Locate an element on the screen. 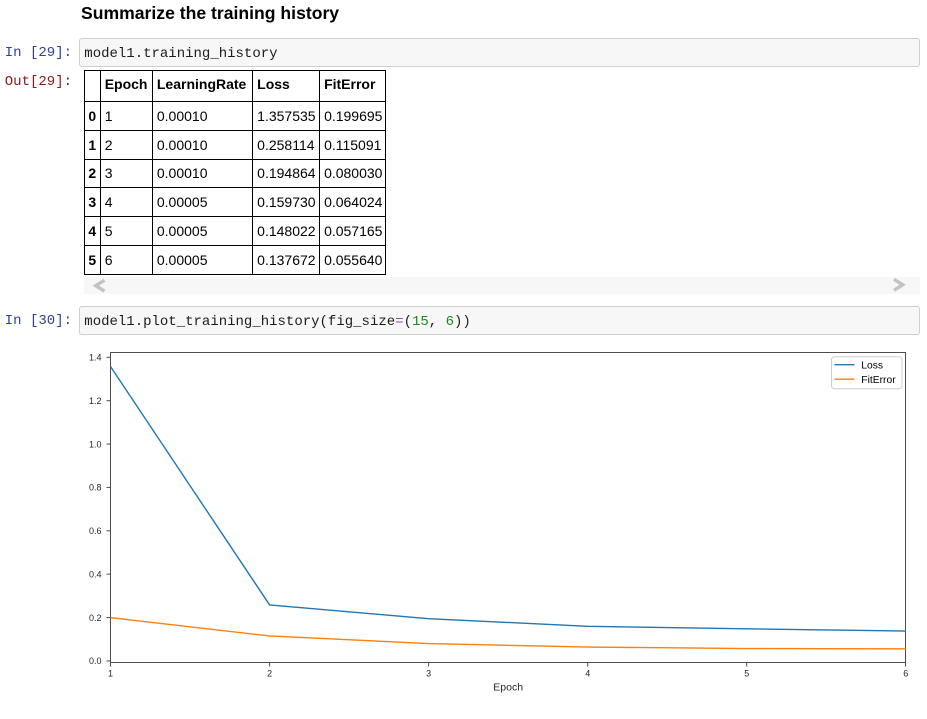 The height and width of the screenshot is (719, 927). svg-text: 0.0 is located at coordinates (95, 661).